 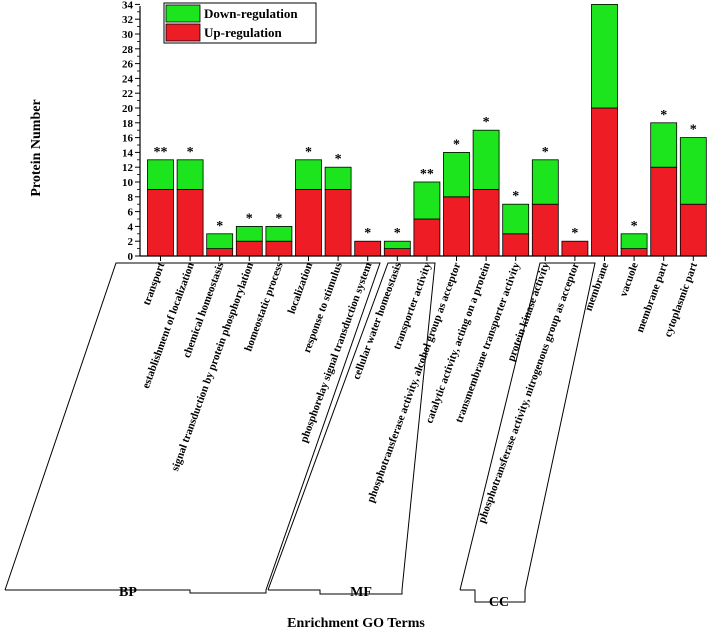 I want to click on group-label-bp: BP, so click(x=128, y=592).